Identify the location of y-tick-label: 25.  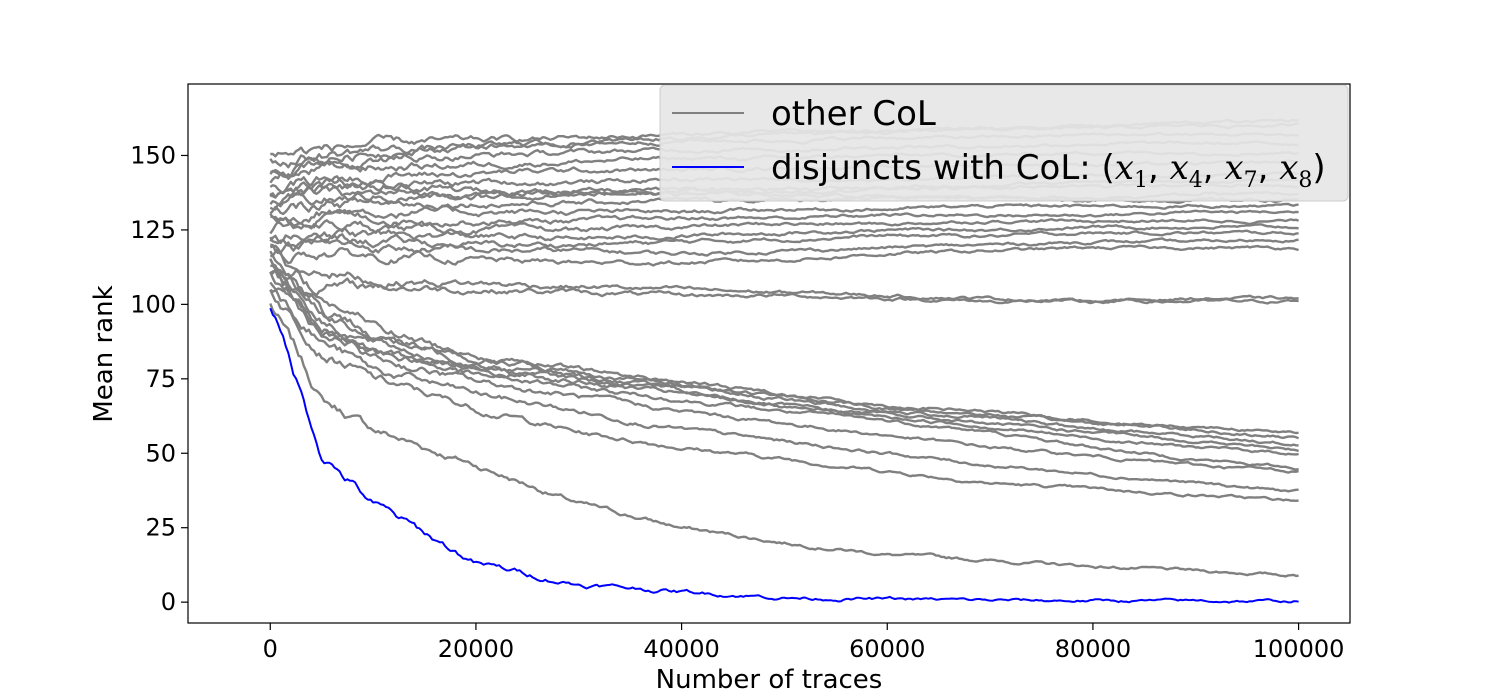
(160, 528).